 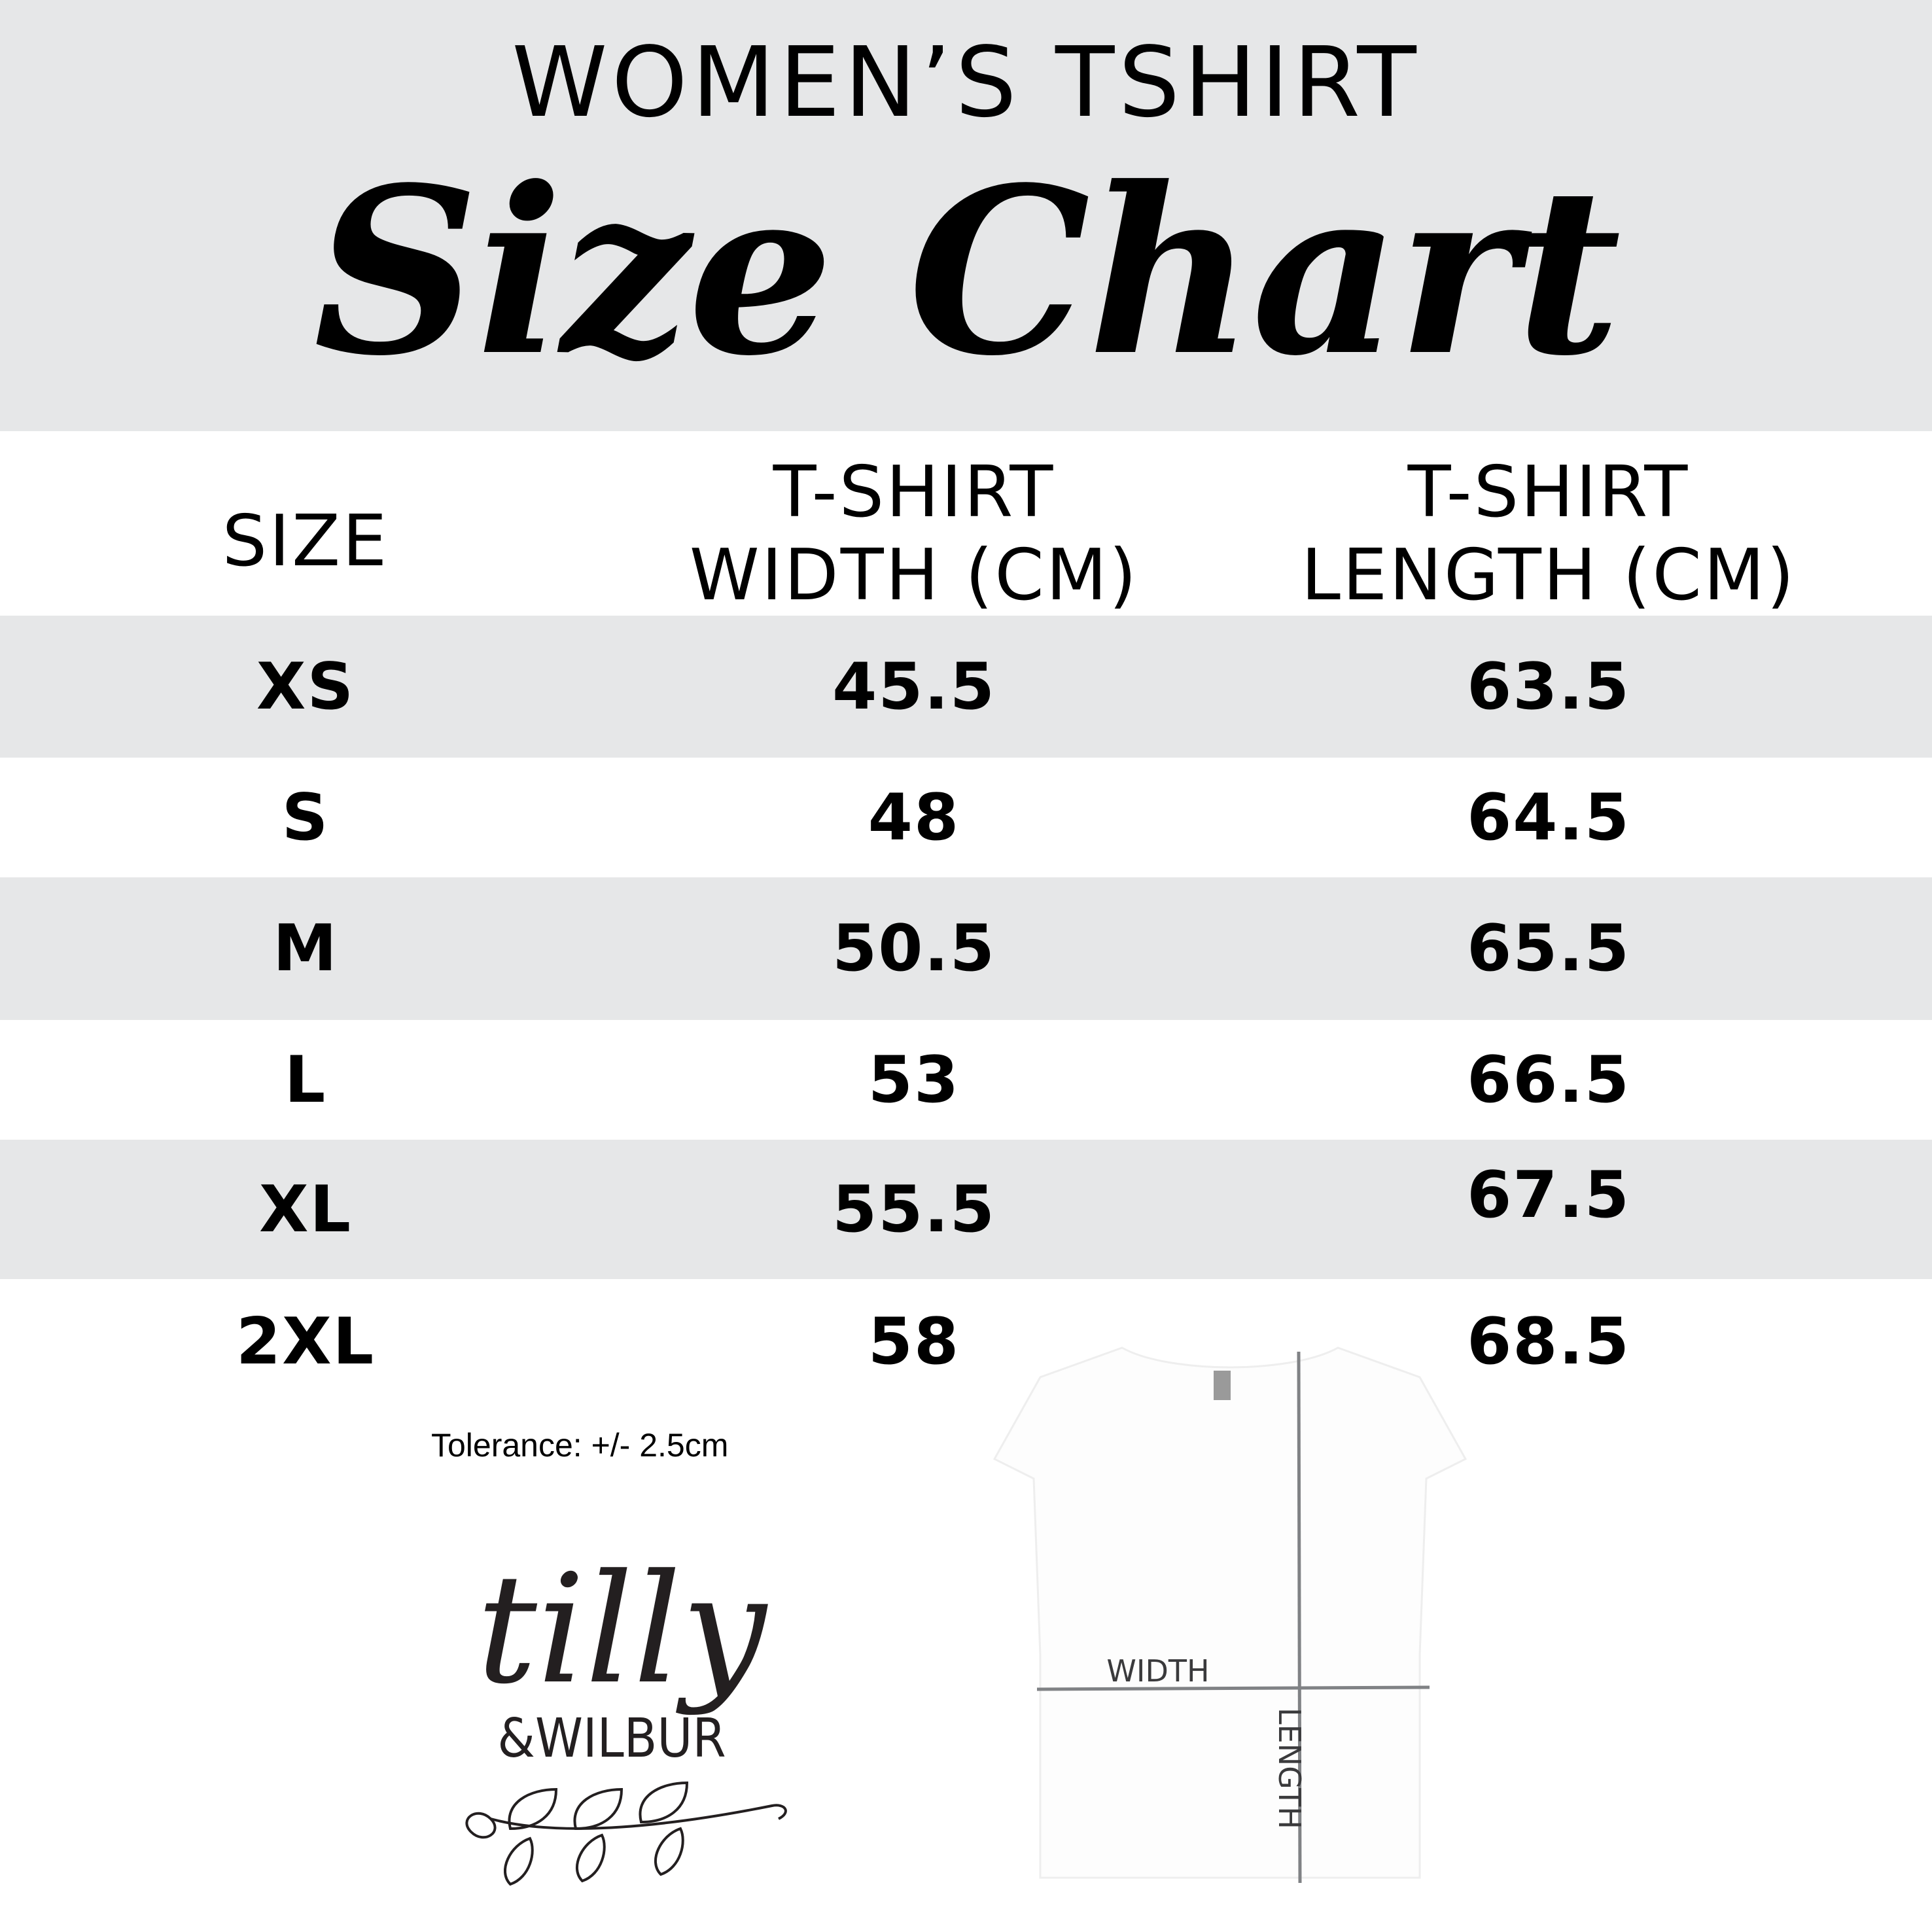 I want to click on logo-script-text: tilly, so click(x=622, y=1630).